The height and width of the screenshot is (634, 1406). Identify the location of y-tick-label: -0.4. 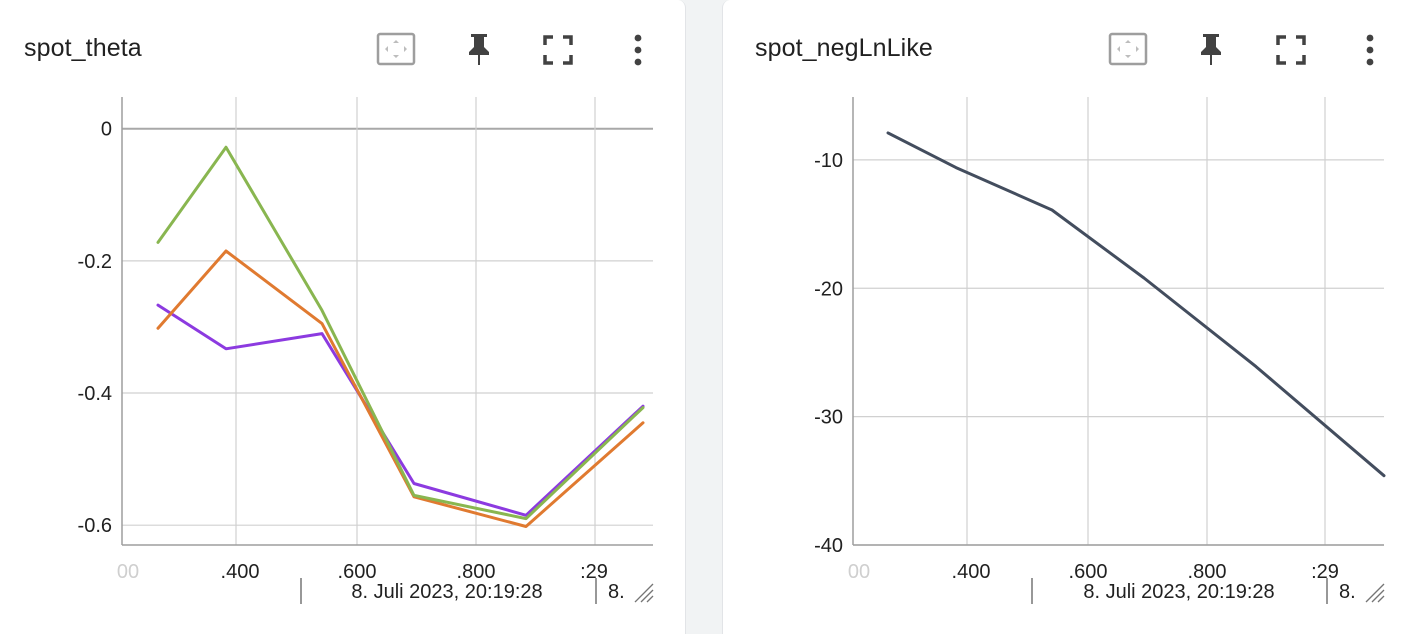
(95, 394).